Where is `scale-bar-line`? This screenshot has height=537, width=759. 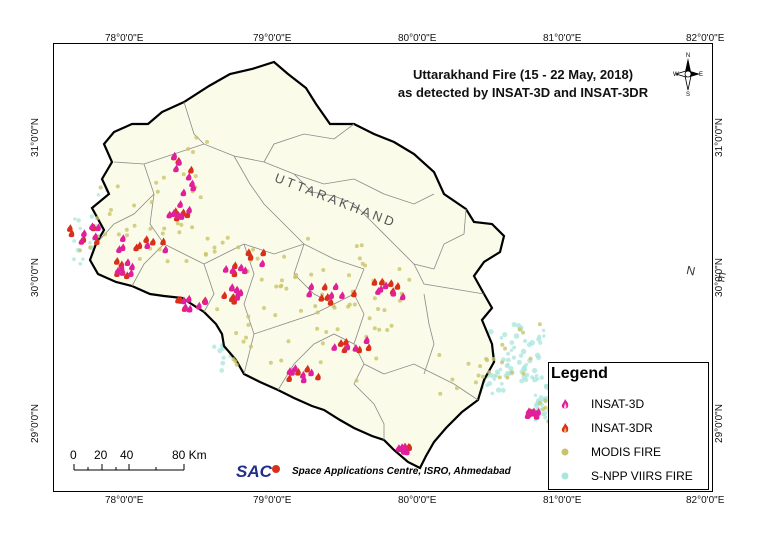
scale-bar-line is located at coordinates (129, 467).